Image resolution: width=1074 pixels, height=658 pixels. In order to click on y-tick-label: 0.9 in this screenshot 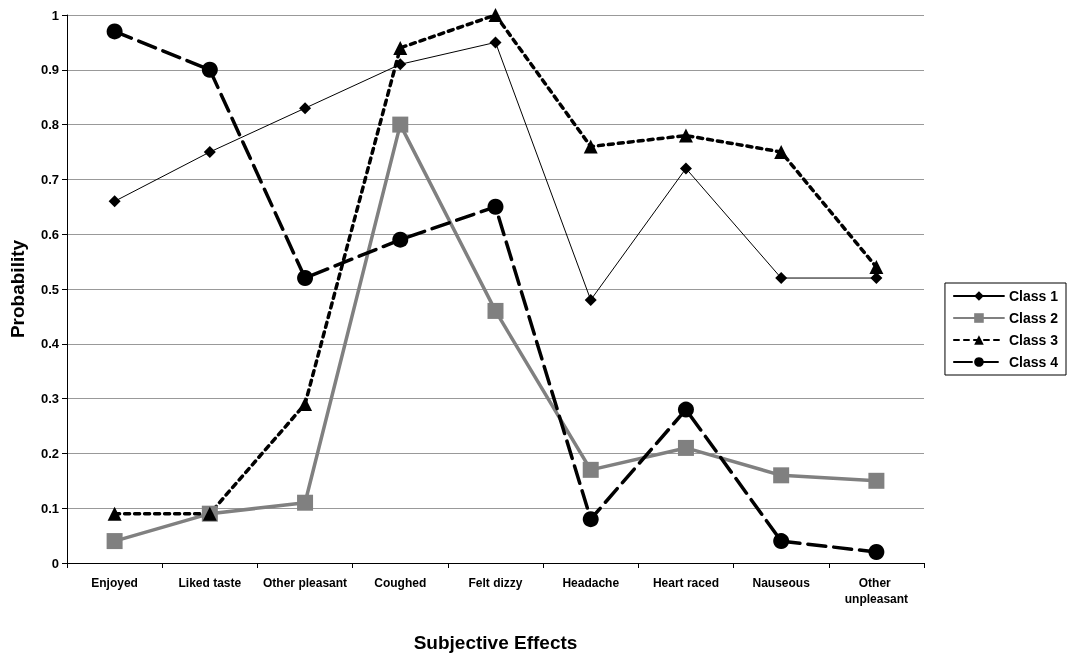, I will do `click(49, 70)`.